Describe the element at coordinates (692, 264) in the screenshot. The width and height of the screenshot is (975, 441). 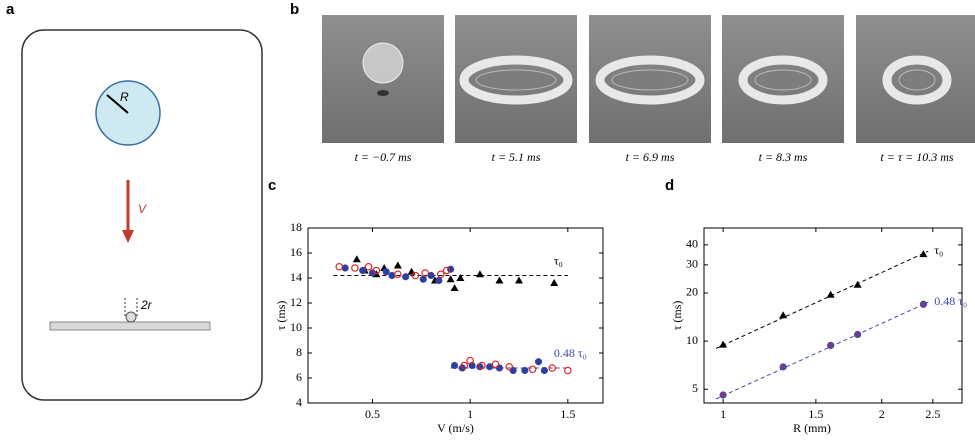
I see `y-tick-label: 30` at that location.